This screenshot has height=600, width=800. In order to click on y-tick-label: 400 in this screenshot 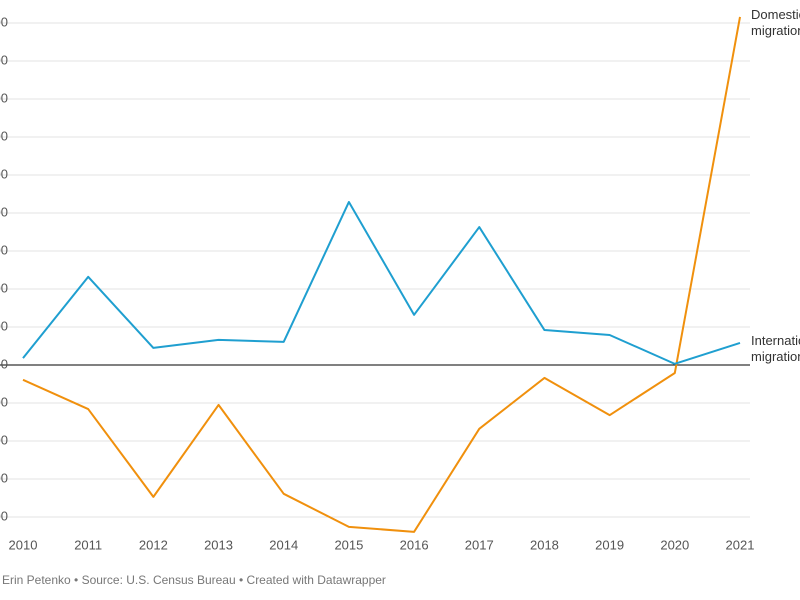, I will do `click(4, 211)`.